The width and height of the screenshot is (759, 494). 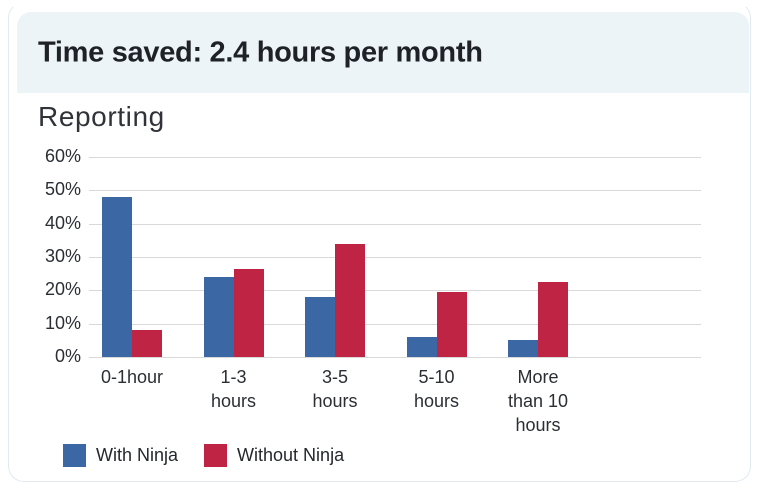 What do you see at coordinates (62, 222) in the screenshot?
I see `y-tick-40: 40%` at bounding box center [62, 222].